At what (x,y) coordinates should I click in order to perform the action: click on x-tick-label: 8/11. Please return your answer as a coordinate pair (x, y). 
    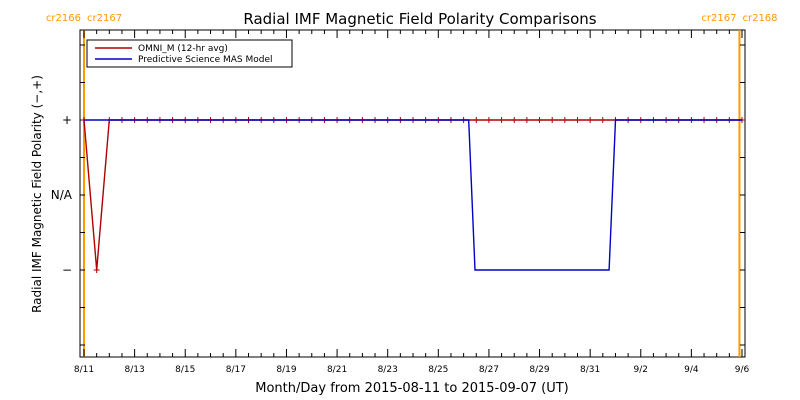
    Looking at the image, I should click on (84, 370).